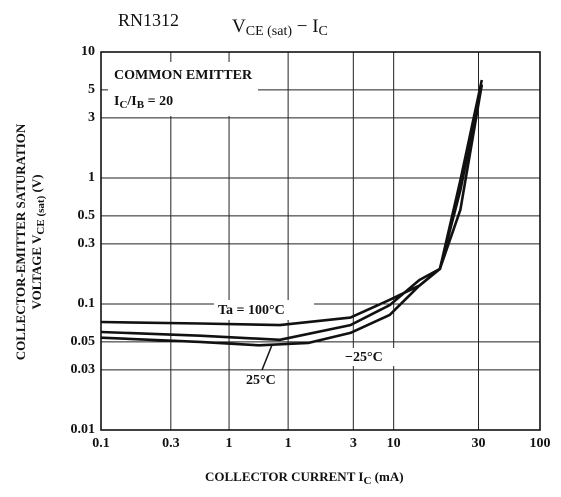  Describe the element at coordinates (269, 31) in the screenshot. I see `title-sub: CE (sat)` at that location.